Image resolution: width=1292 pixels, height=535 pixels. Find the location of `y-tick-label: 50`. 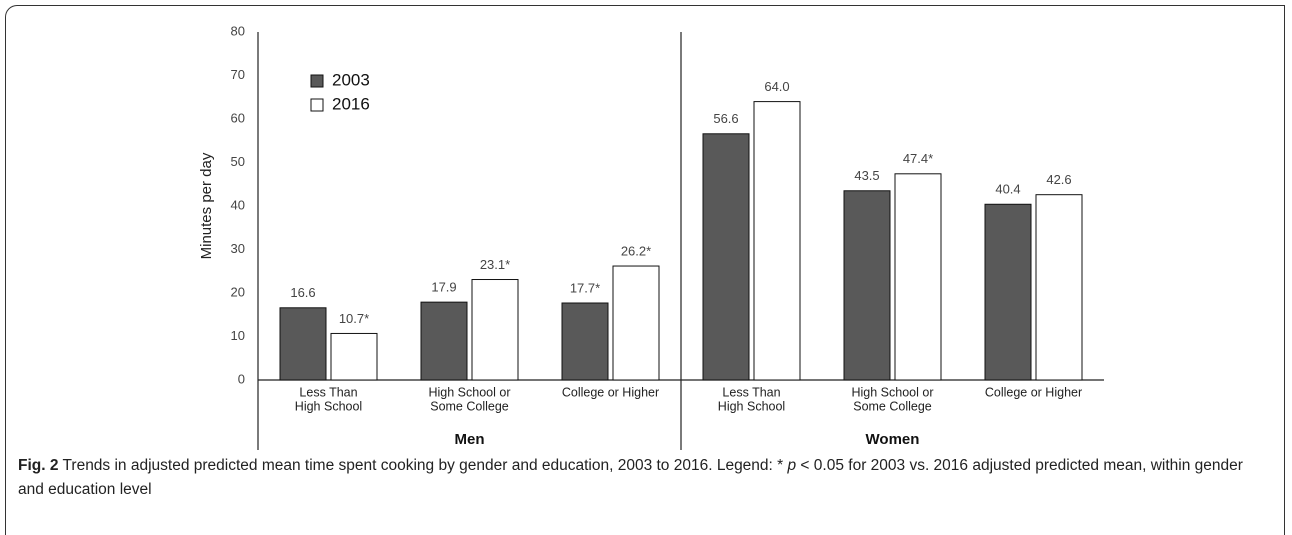

y-tick-label: 50 is located at coordinates (238, 161).